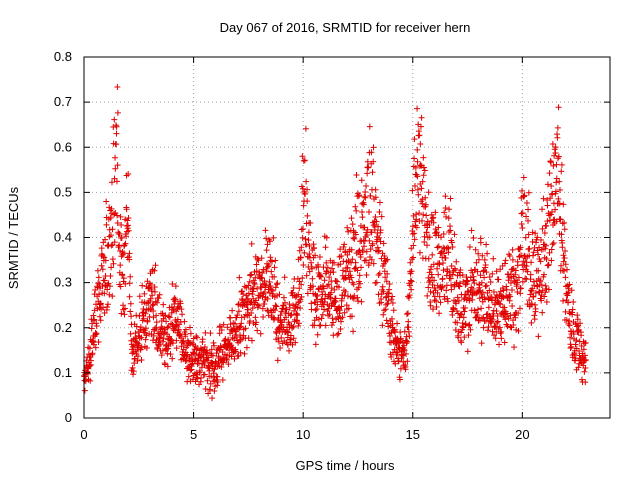  Describe the element at coordinates (345, 465) in the screenshot. I see `x-axis-label: GPS time / hours` at that location.